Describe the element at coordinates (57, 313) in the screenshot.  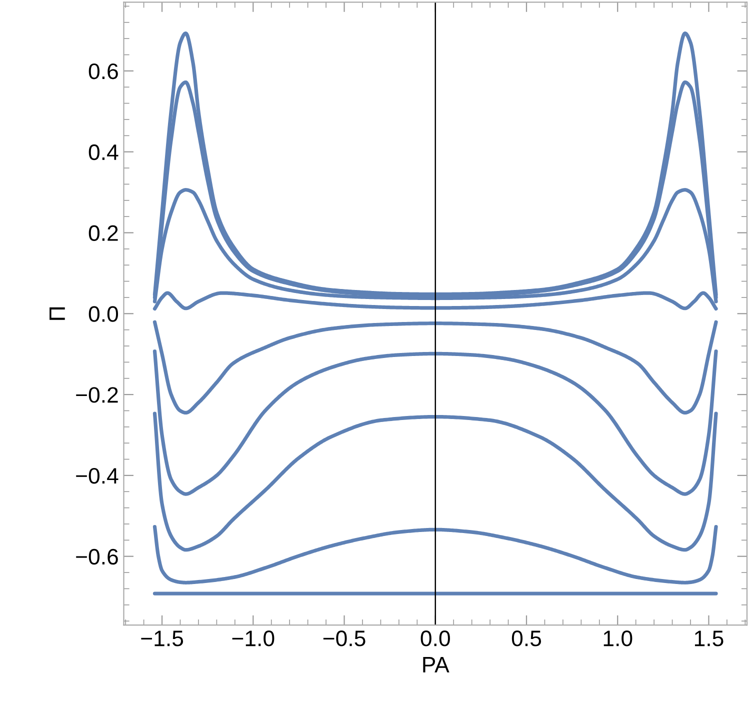
I see `y-axis-title: Π` at that location.